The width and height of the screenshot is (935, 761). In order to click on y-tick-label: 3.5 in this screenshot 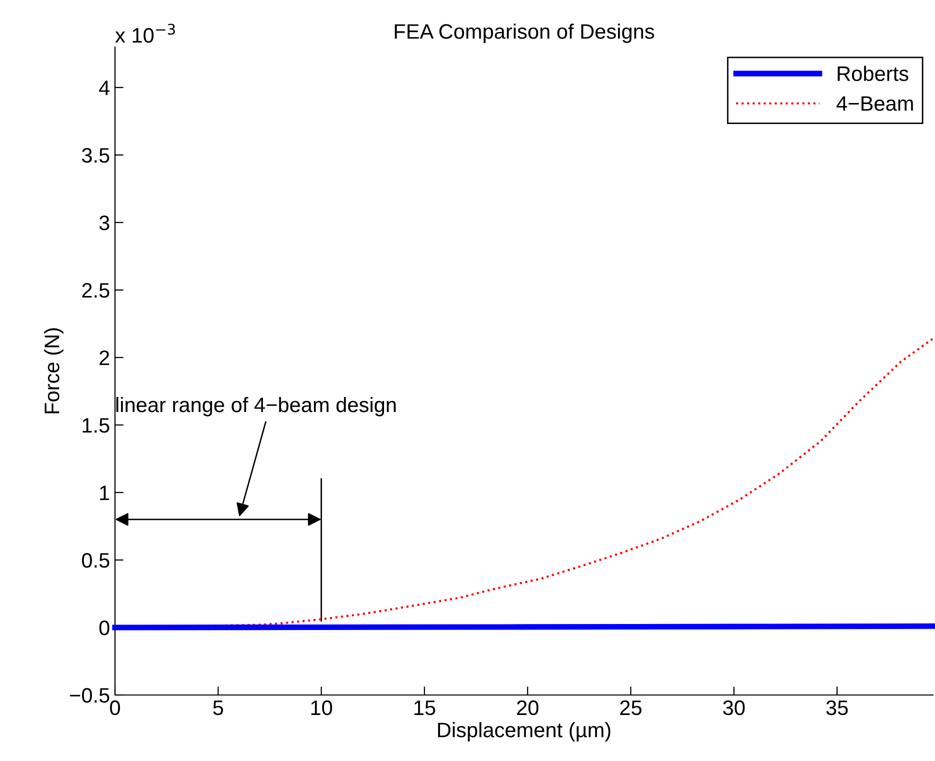, I will do `click(96, 155)`.